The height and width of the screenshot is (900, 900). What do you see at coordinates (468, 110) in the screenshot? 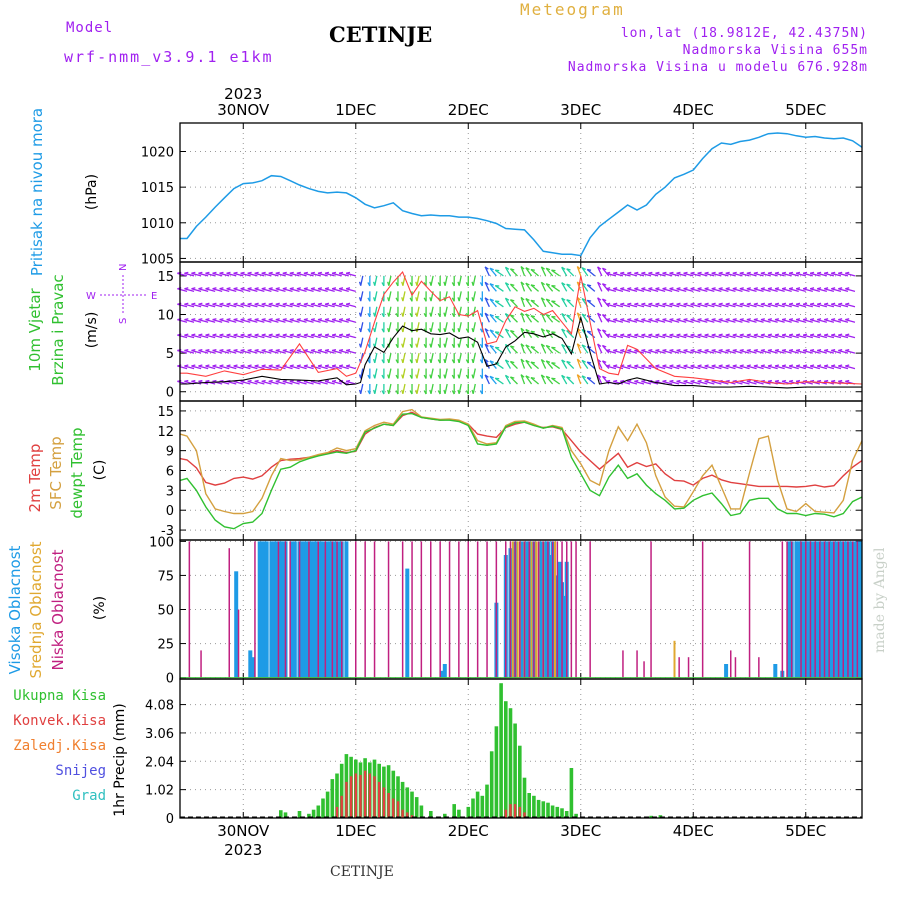
I see `day-label-top-2: 2DEC` at bounding box center [468, 110].